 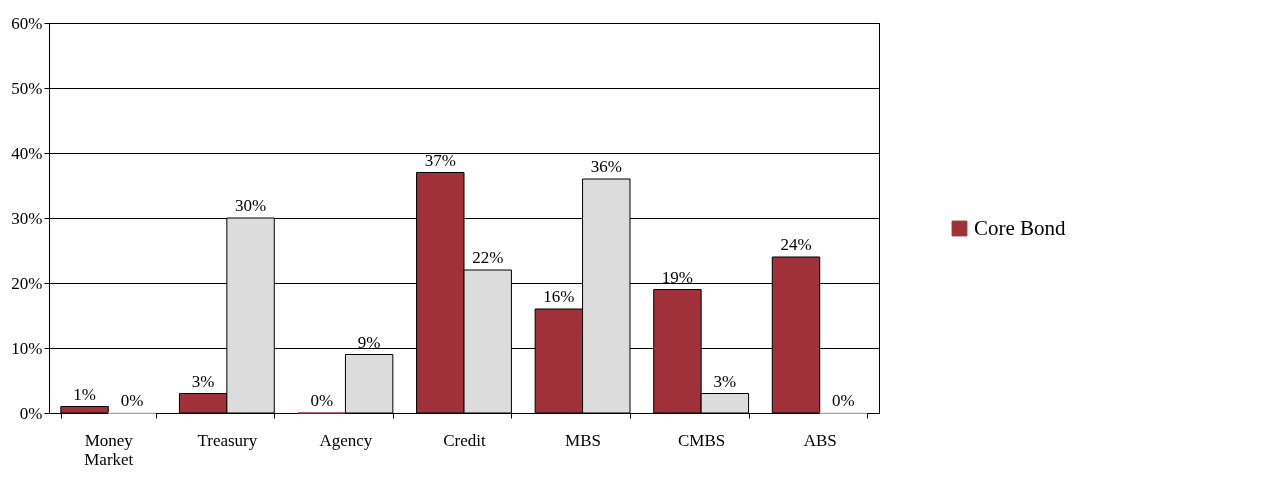 What do you see at coordinates (369, 342) in the screenshot?
I see `data-label: 9%` at bounding box center [369, 342].